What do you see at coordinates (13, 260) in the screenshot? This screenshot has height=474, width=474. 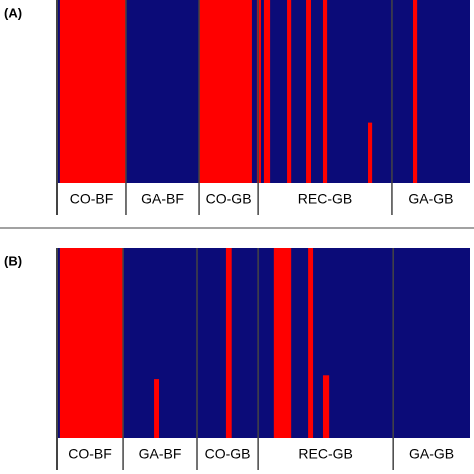 I see `panel-label: (B)` at bounding box center [13, 260].